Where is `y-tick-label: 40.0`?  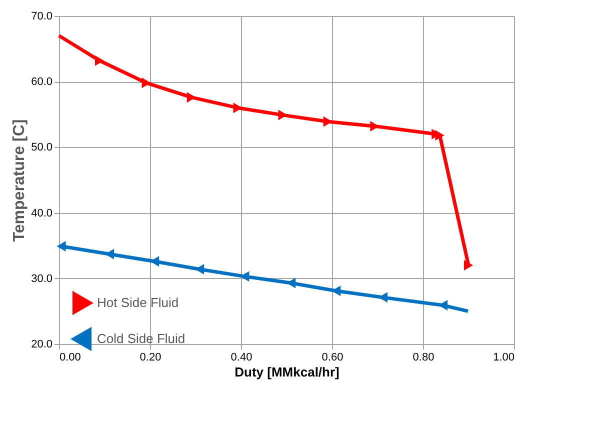
y-tick-label: 40.0 is located at coordinates (41, 213).